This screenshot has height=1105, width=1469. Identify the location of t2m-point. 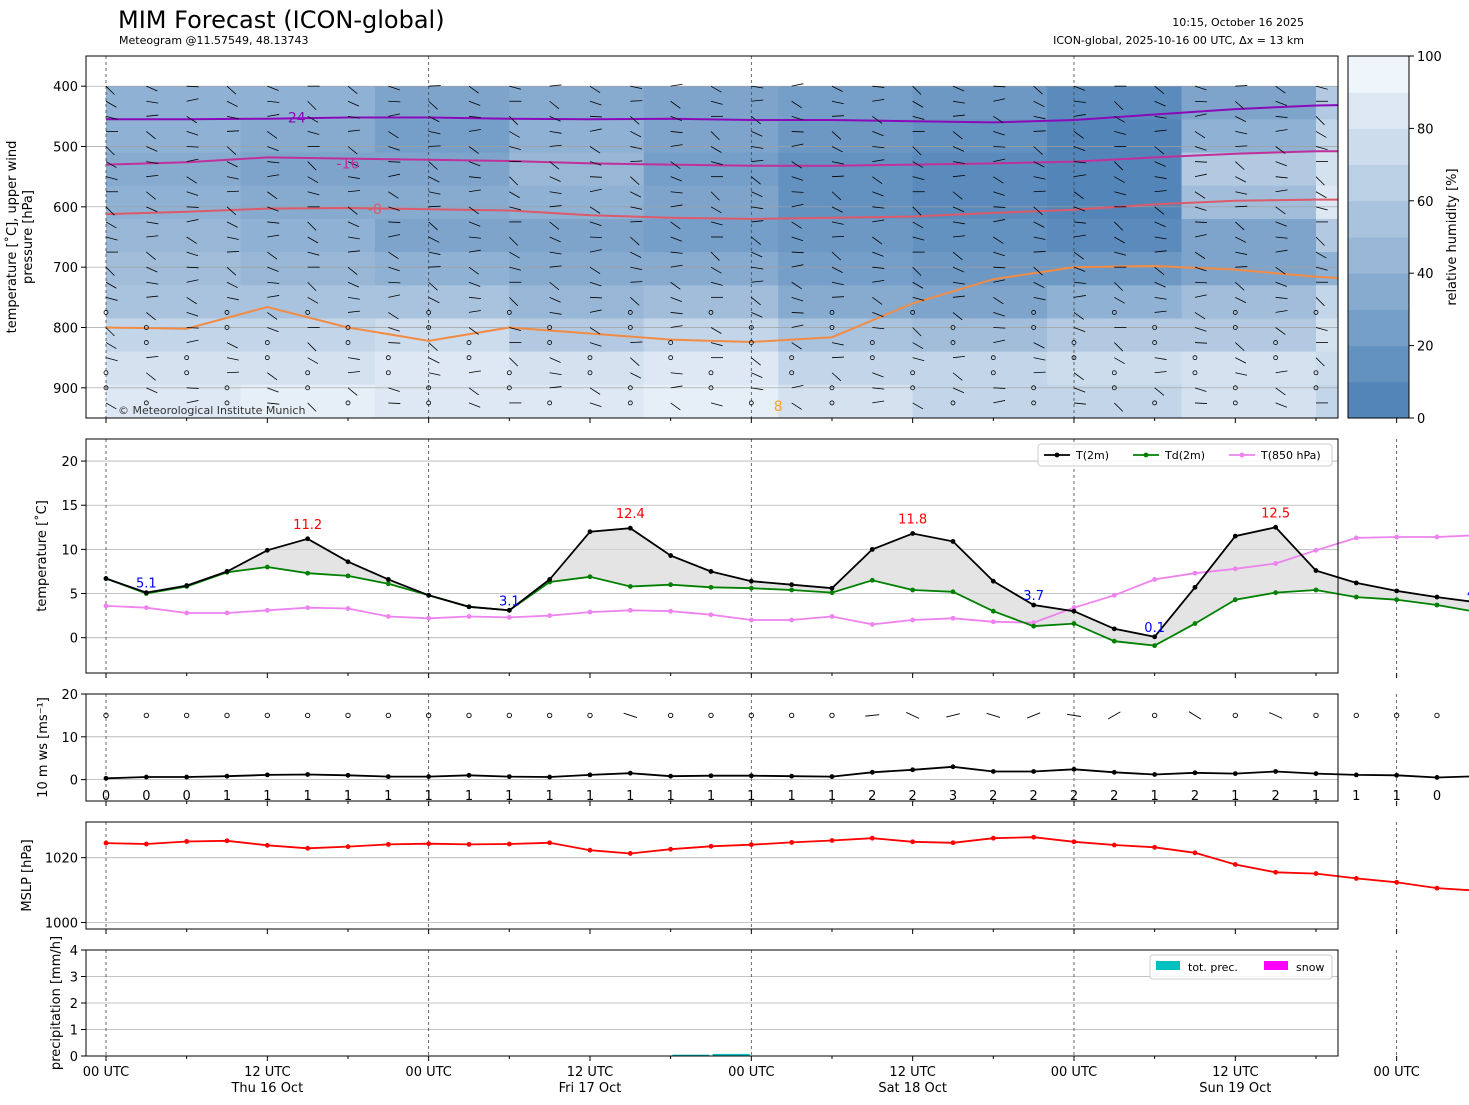
(1195, 587).